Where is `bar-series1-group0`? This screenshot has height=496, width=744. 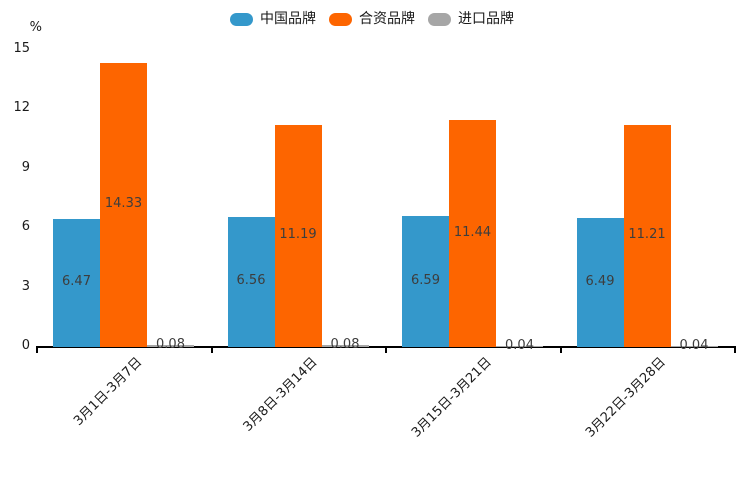 bar-series1-group0 is located at coordinates (123, 205).